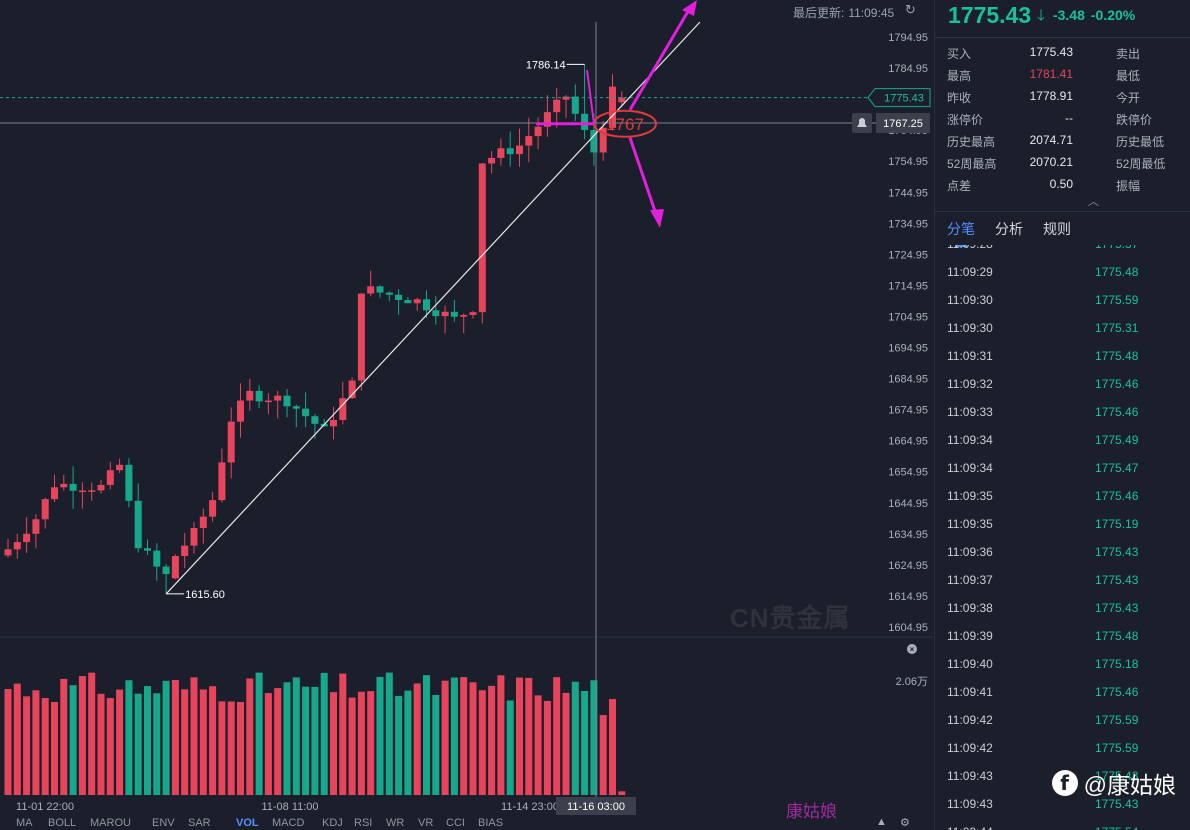 The width and height of the screenshot is (1190, 830). Describe the element at coordinates (1009, 229) in the screenshot. I see `tab-analysis: 分析` at that location.